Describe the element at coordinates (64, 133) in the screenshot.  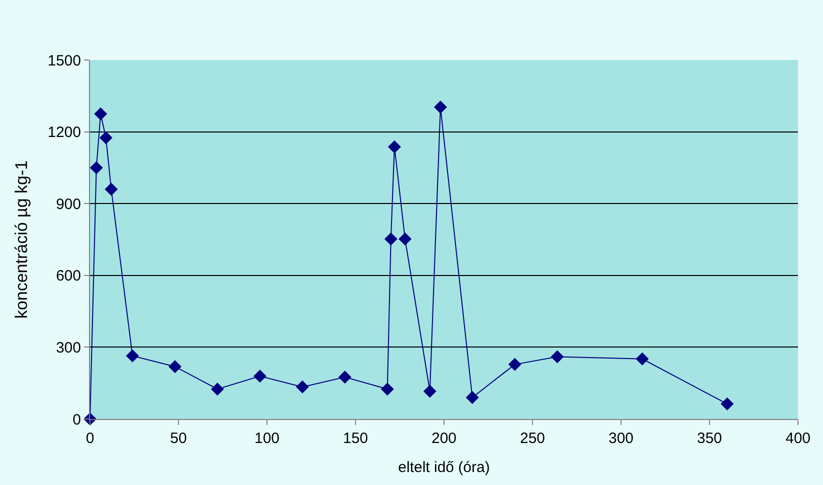
I see `y-tick-label: 1200` at that location.